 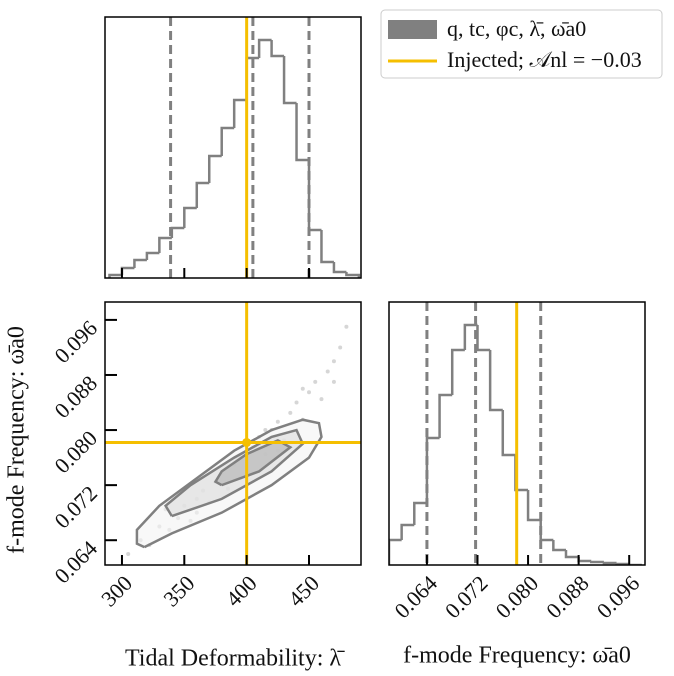 What do you see at coordinates (17, 440) in the screenshot?
I see `y-axis-label: f-mode Frequency: ω̄a0` at bounding box center [17, 440].